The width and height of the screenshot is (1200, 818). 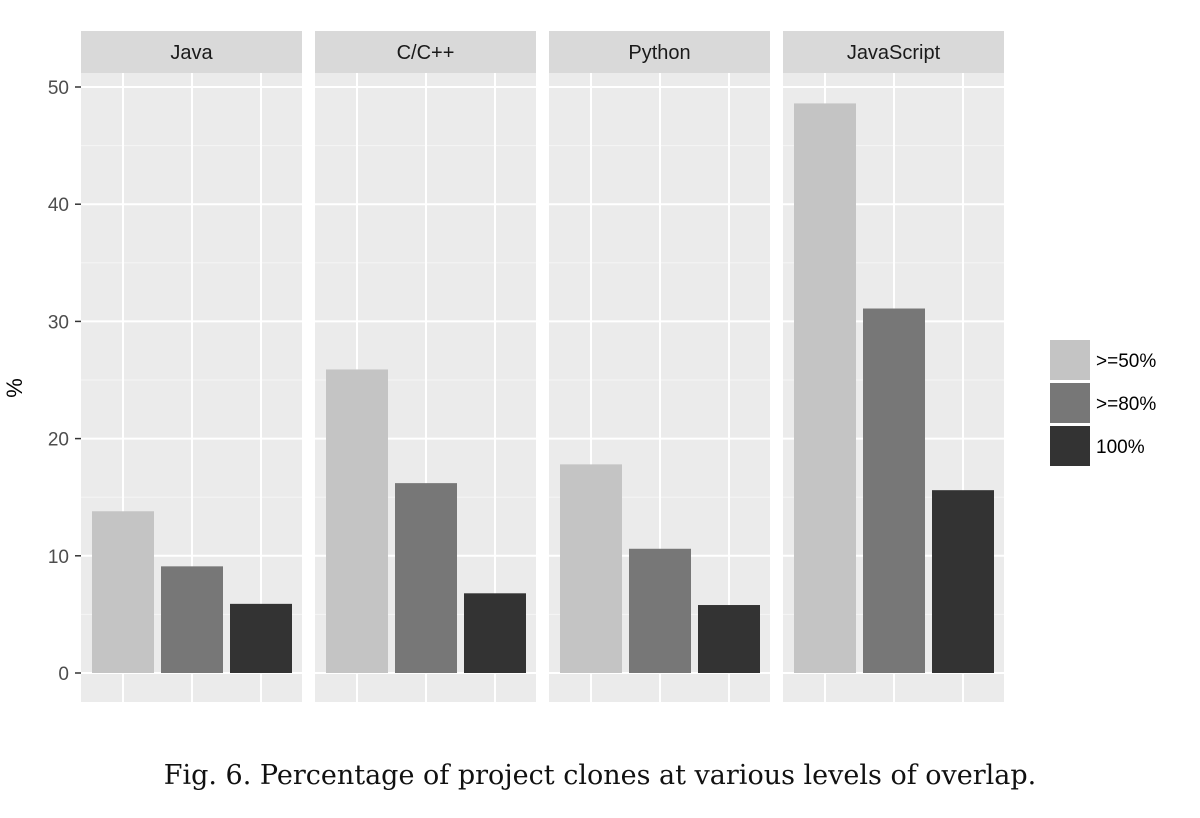 What do you see at coordinates (58, 322) in the screenshot?
I see `y-tick-label: 30` at bounding box center [58, 322].